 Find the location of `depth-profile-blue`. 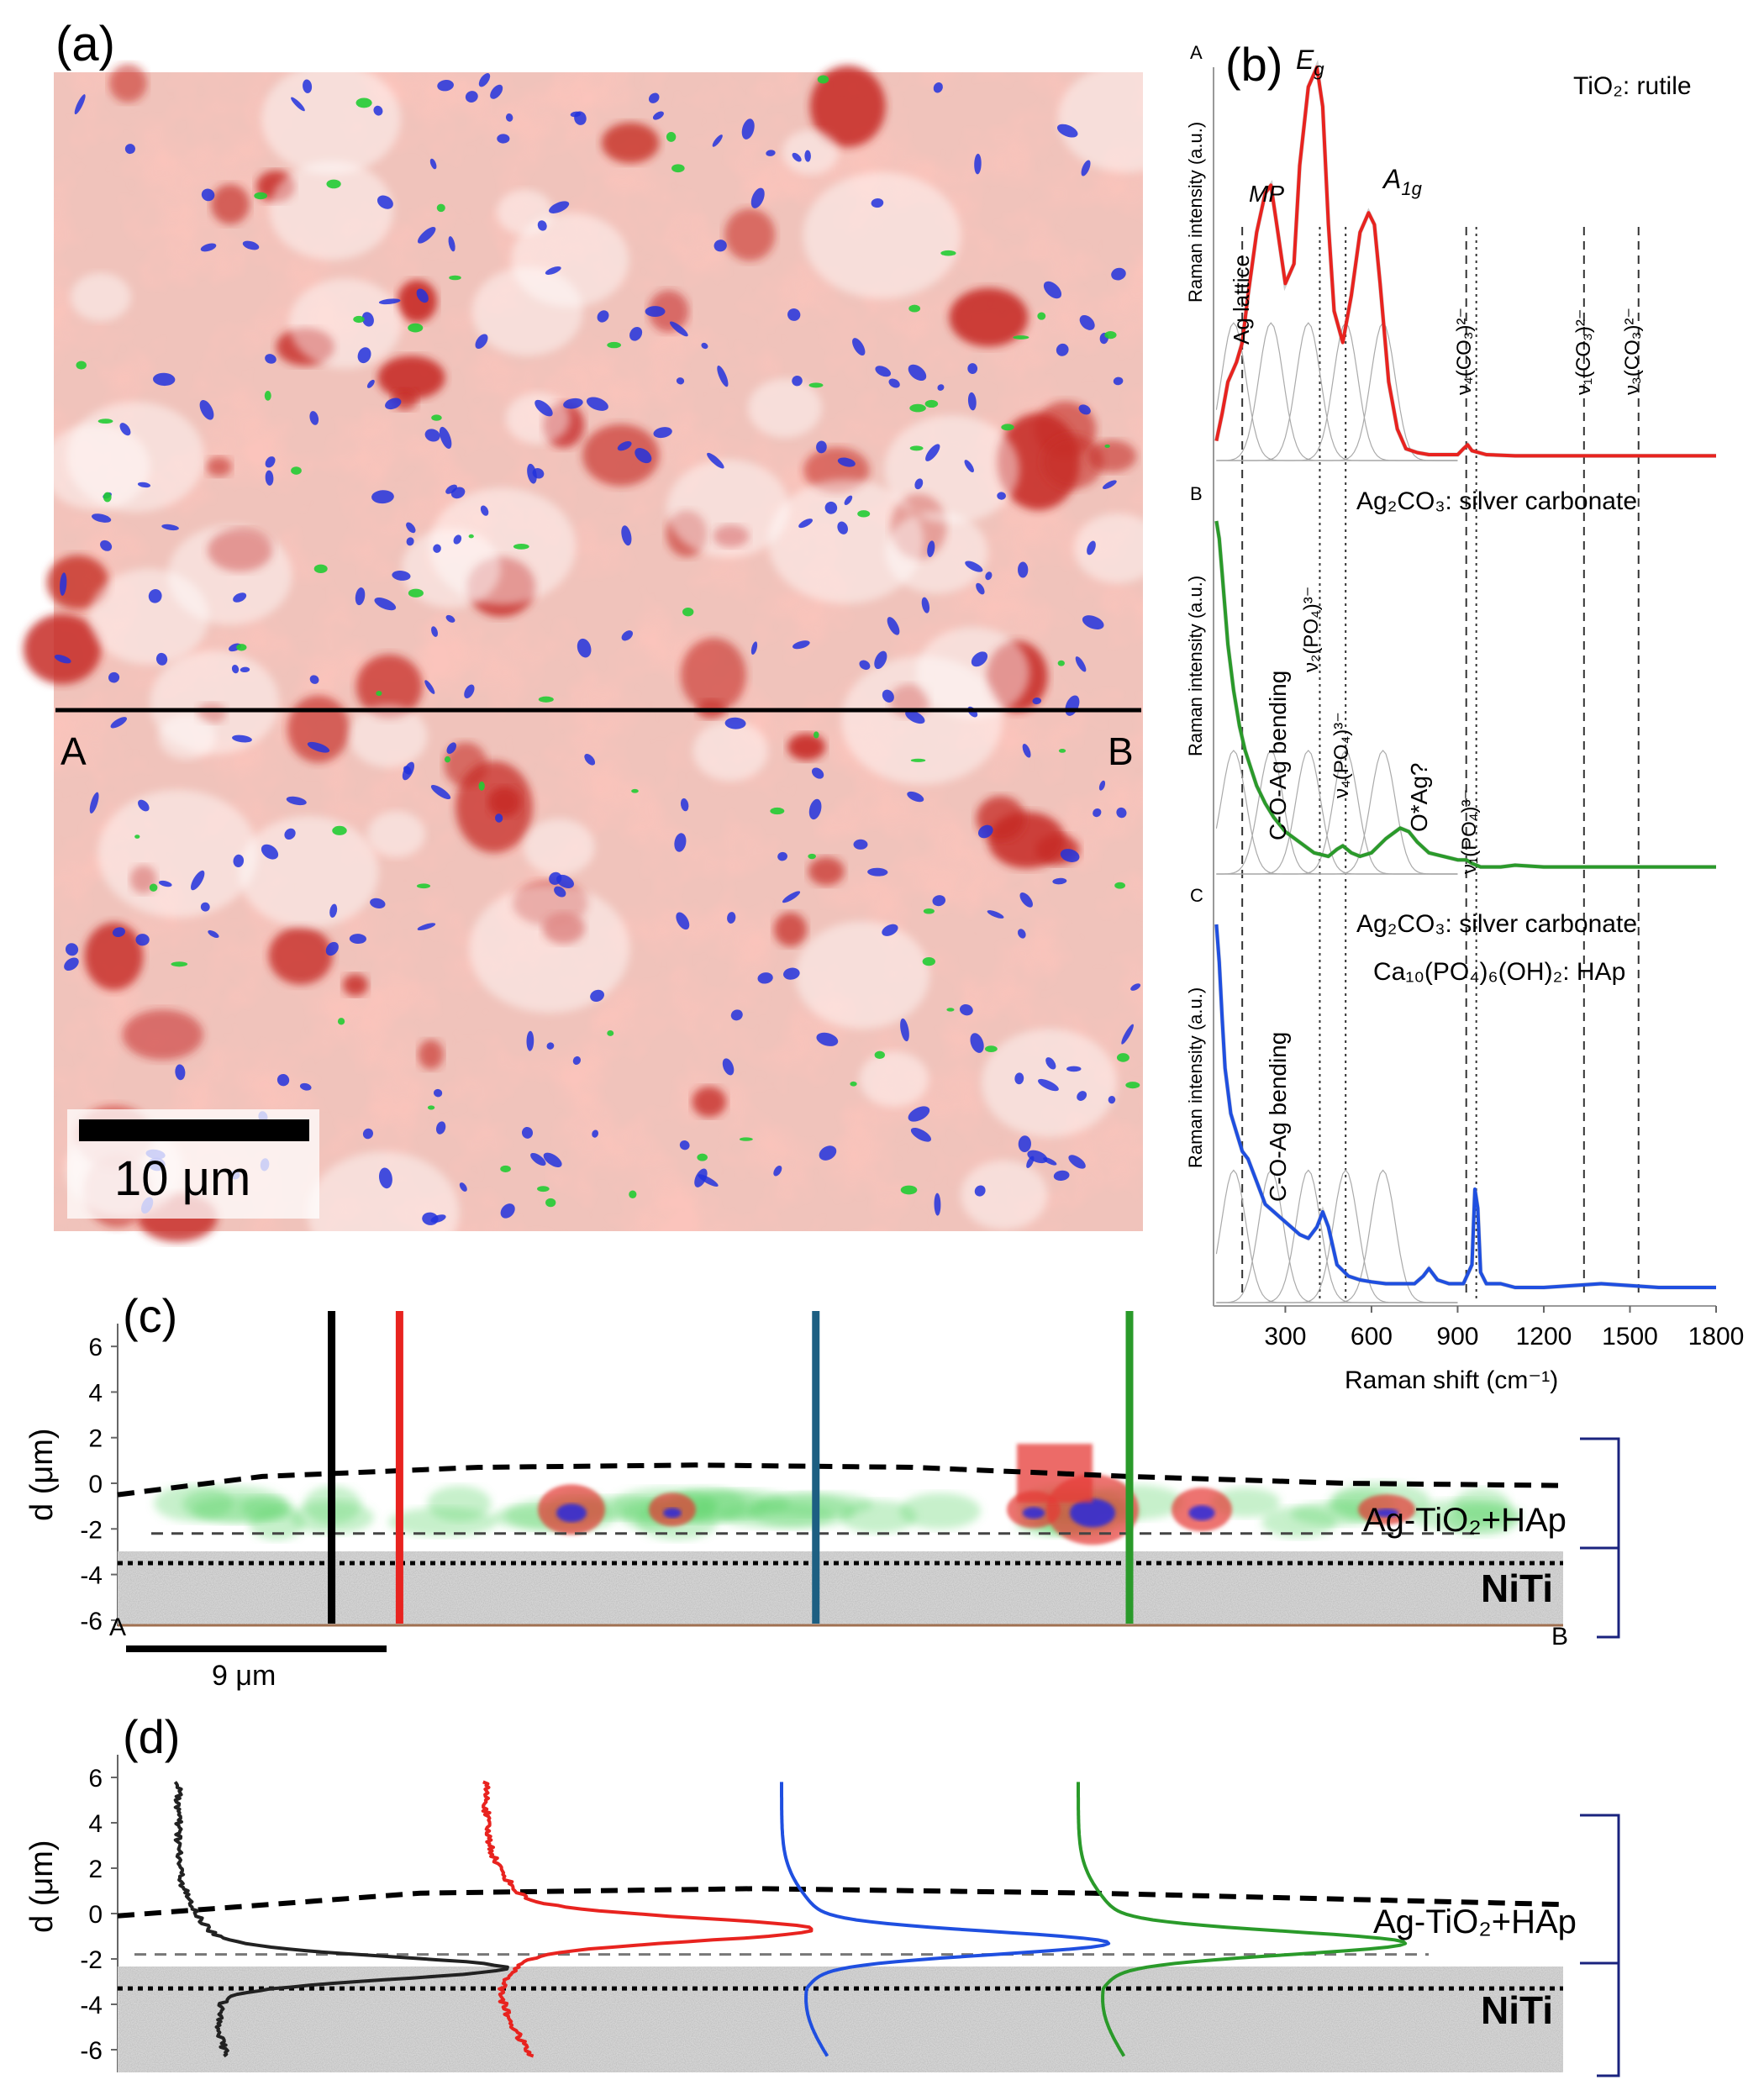

depth-profile-blue is located at coordinates (945, 1919).